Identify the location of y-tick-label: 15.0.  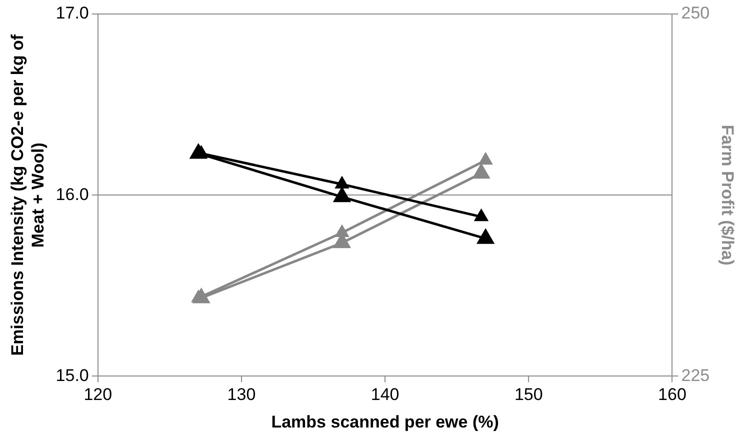
(72, 375).